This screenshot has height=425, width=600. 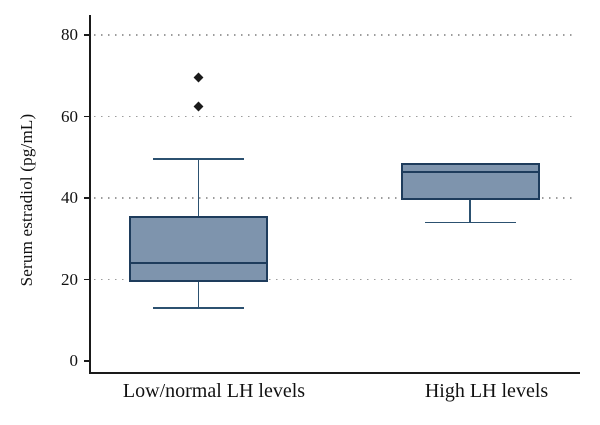 What do you see at coordinates (26, 200) in the screenshot?
I see `y-axis-title: Serum estradiol (pg/mL)` at bounding box center [26, 200].